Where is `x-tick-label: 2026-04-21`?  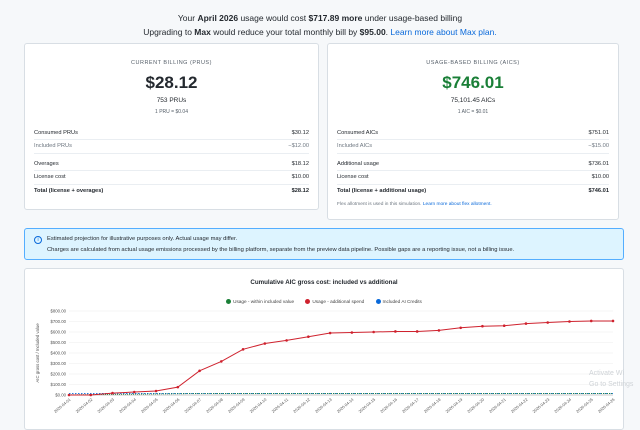
x-tick-label: 2026-04-21 is located at coordinates (497, 404).